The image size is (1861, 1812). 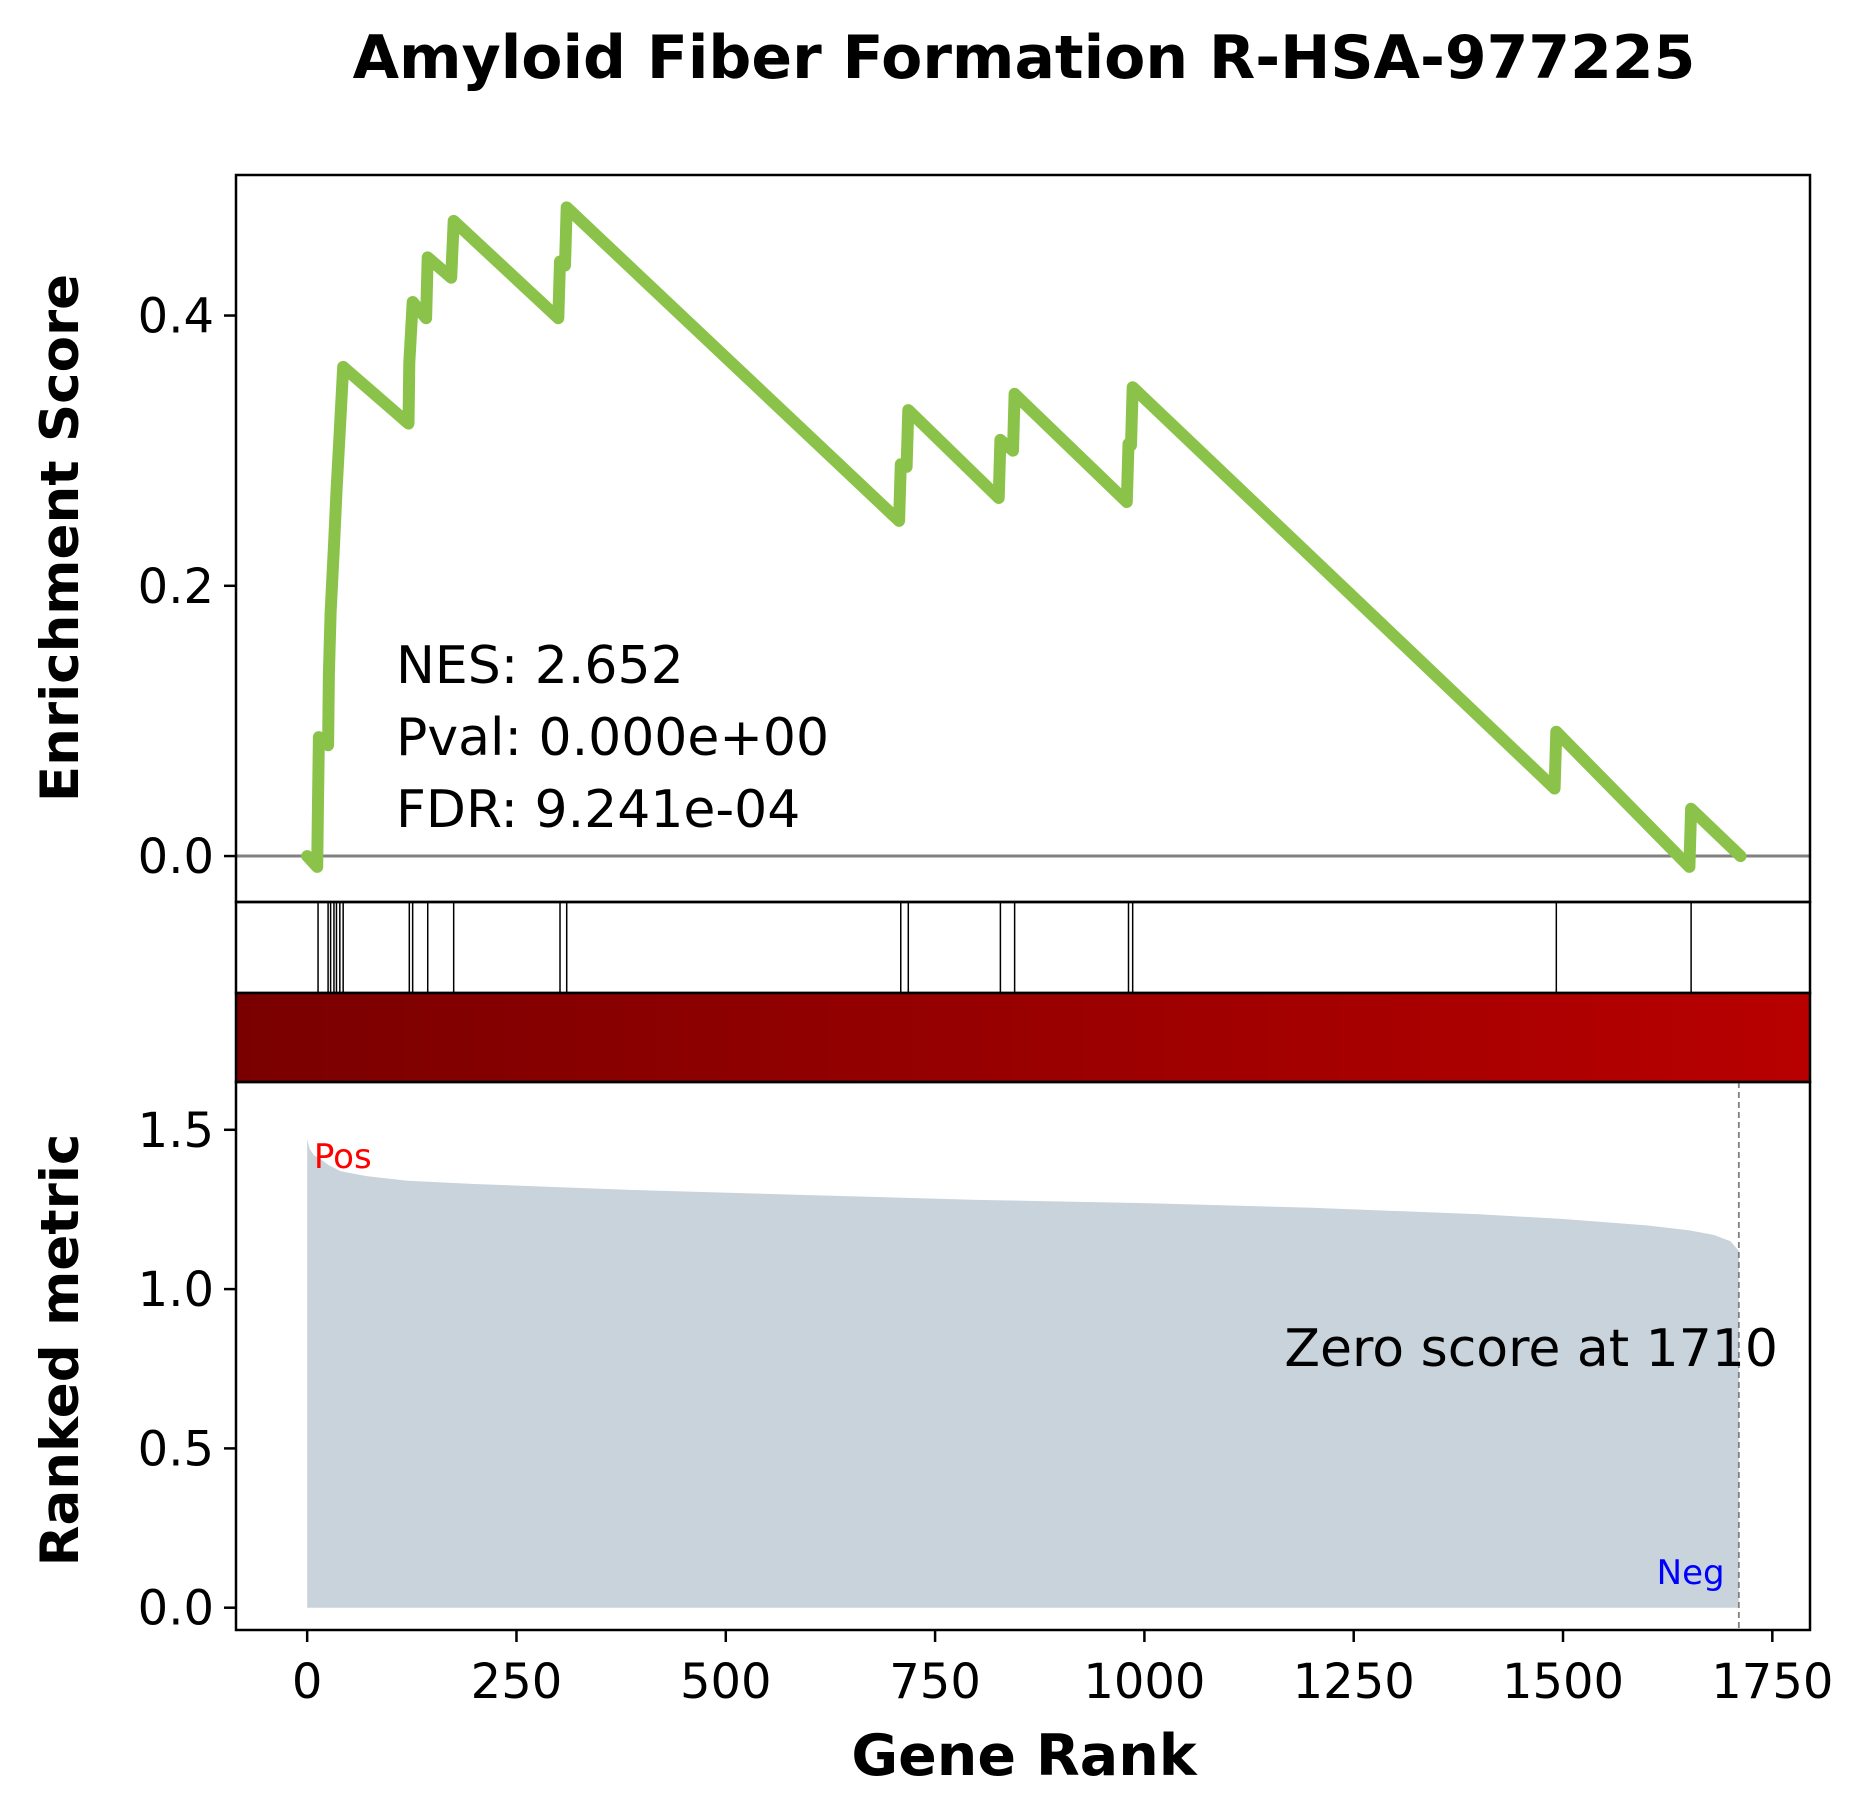 What do you see at coordinates (1772, 1682) in the screenshot?
I see `x-tick-label: 1750` at bounding box center [1772, 1682].